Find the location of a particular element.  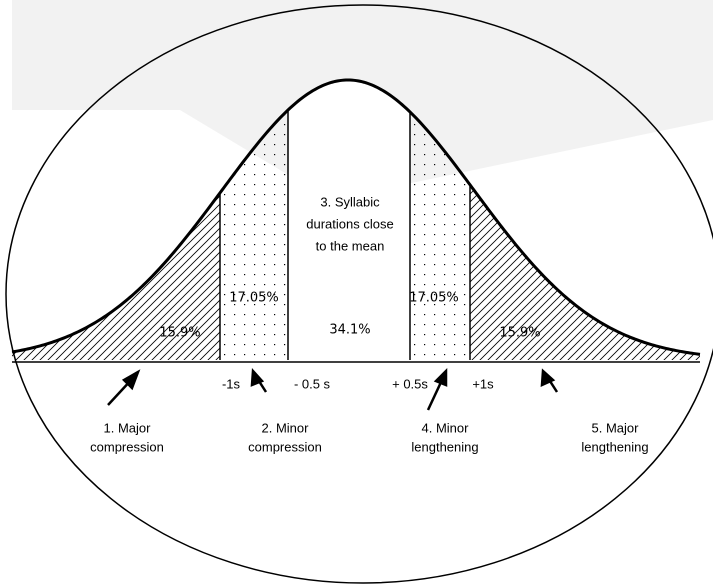

axis-label: + 0.5s is located at coordinates (410, 383).